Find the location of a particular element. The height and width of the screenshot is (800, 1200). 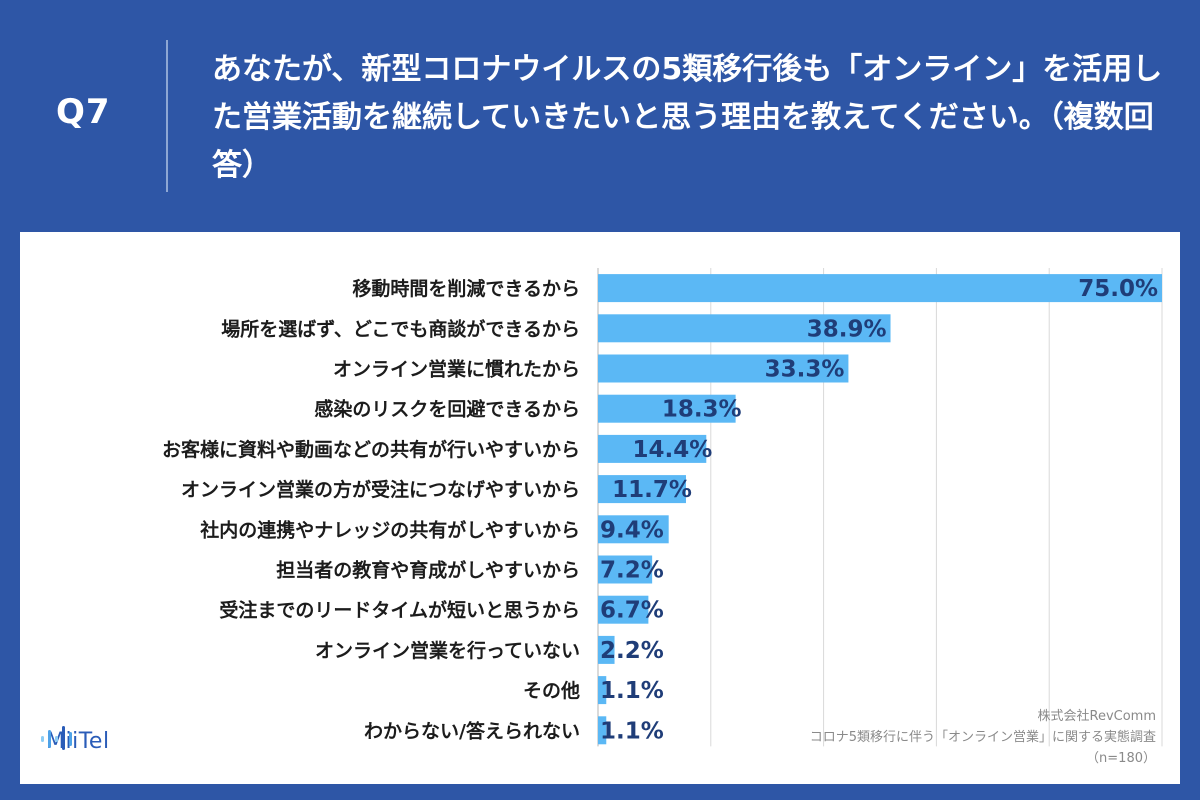

data-label: 33.3% is located at coordinates (805, 370).